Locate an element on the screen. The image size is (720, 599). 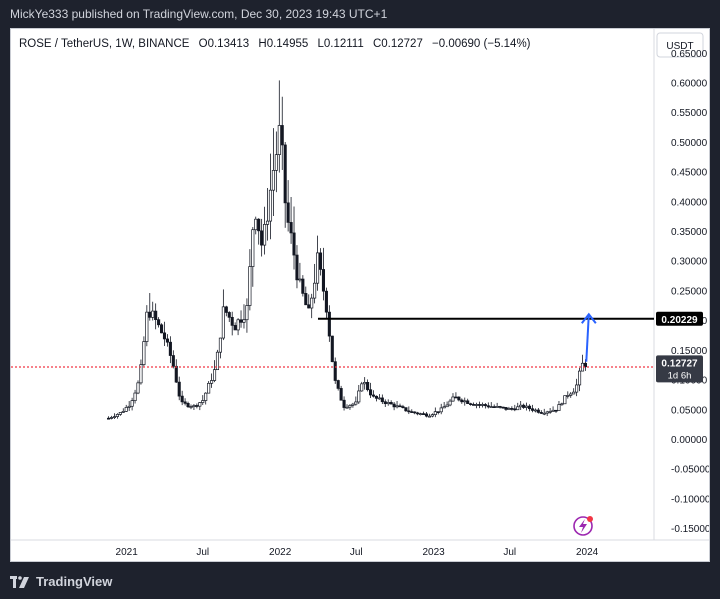
y-tick-label: 0.30000 is located at coordinates (689, 262).